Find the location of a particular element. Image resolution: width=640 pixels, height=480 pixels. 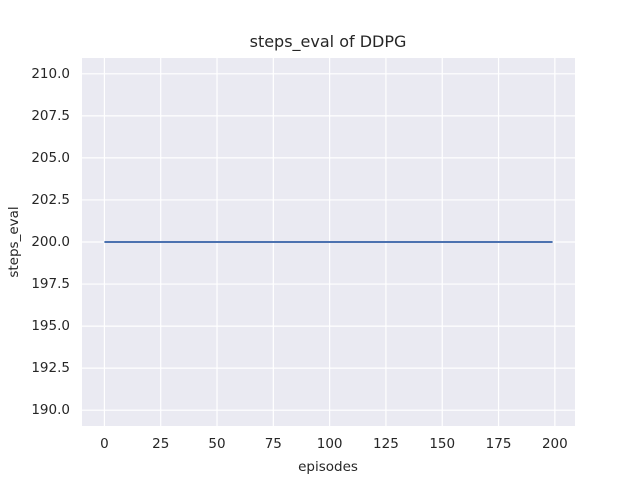

y-tick-label: 192.5 is located at coordinates (50, 368).